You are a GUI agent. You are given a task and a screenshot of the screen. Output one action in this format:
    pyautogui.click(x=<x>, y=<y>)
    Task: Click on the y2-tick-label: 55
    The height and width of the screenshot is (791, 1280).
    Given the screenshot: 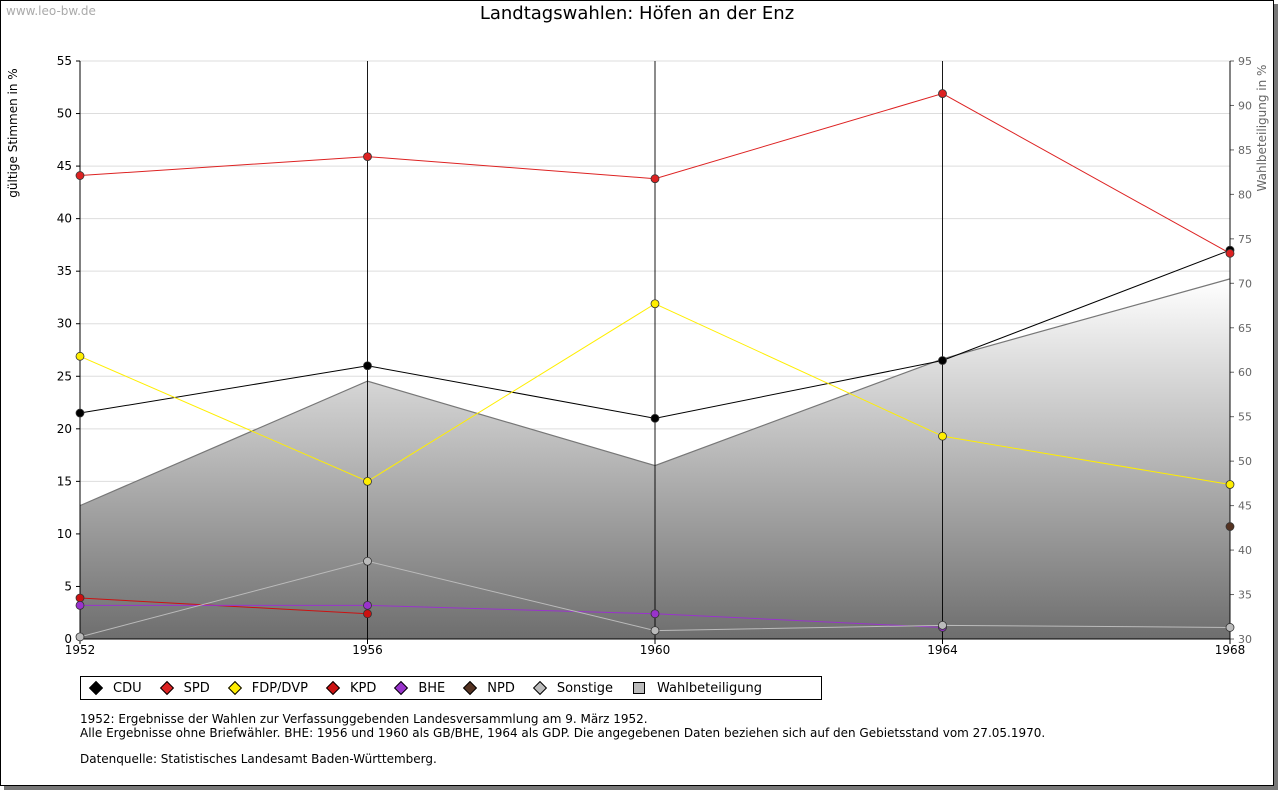 What is the action you would take?
    pyautogui.click(x=1245, y=417)
    